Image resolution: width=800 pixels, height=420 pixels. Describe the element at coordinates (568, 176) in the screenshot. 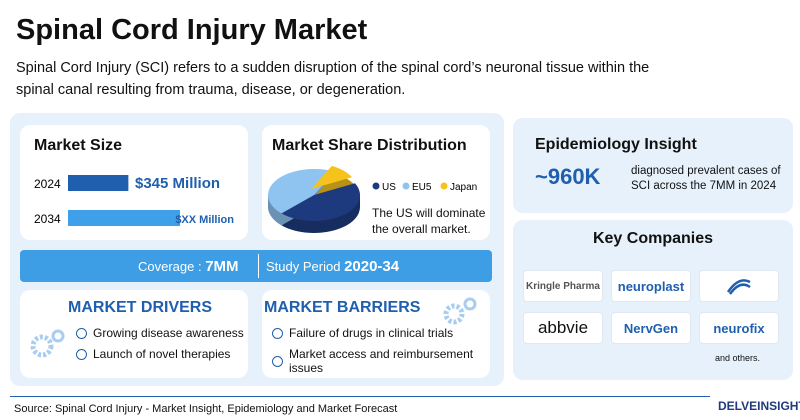

I see `figure: ~960K` at that location.